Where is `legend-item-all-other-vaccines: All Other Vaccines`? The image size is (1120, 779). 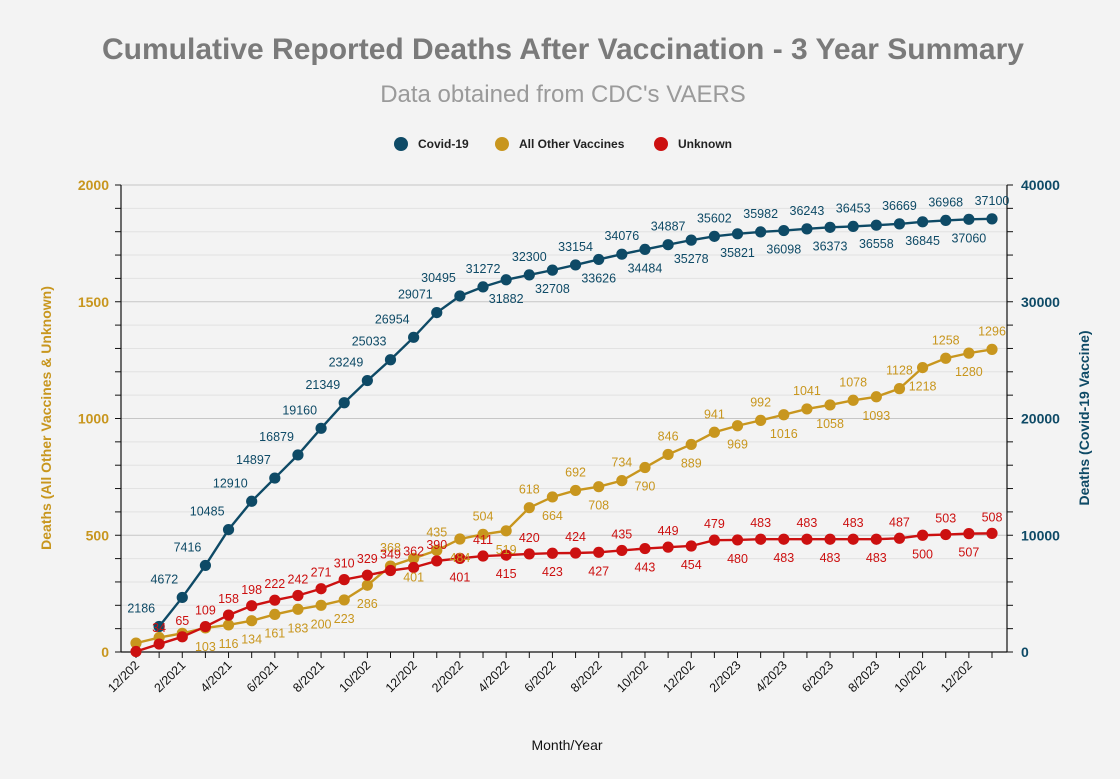 legend-item-all-other-vaccines: All Other Vaccines is located at coordinates (560, 144).